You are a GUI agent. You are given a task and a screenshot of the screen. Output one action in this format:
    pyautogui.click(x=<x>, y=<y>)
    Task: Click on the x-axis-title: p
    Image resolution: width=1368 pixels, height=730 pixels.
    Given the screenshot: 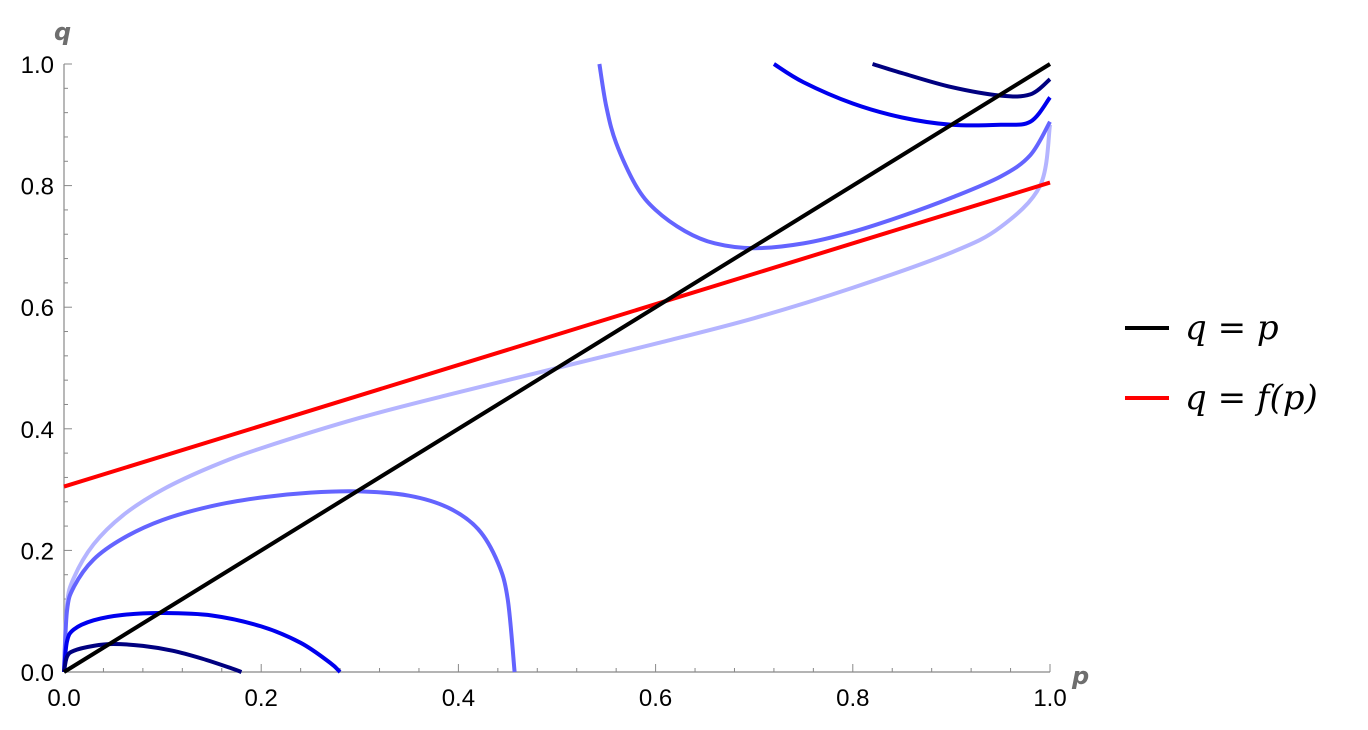 What is the action you would take?
    pyautogui.click(x=1080, y=676)
    